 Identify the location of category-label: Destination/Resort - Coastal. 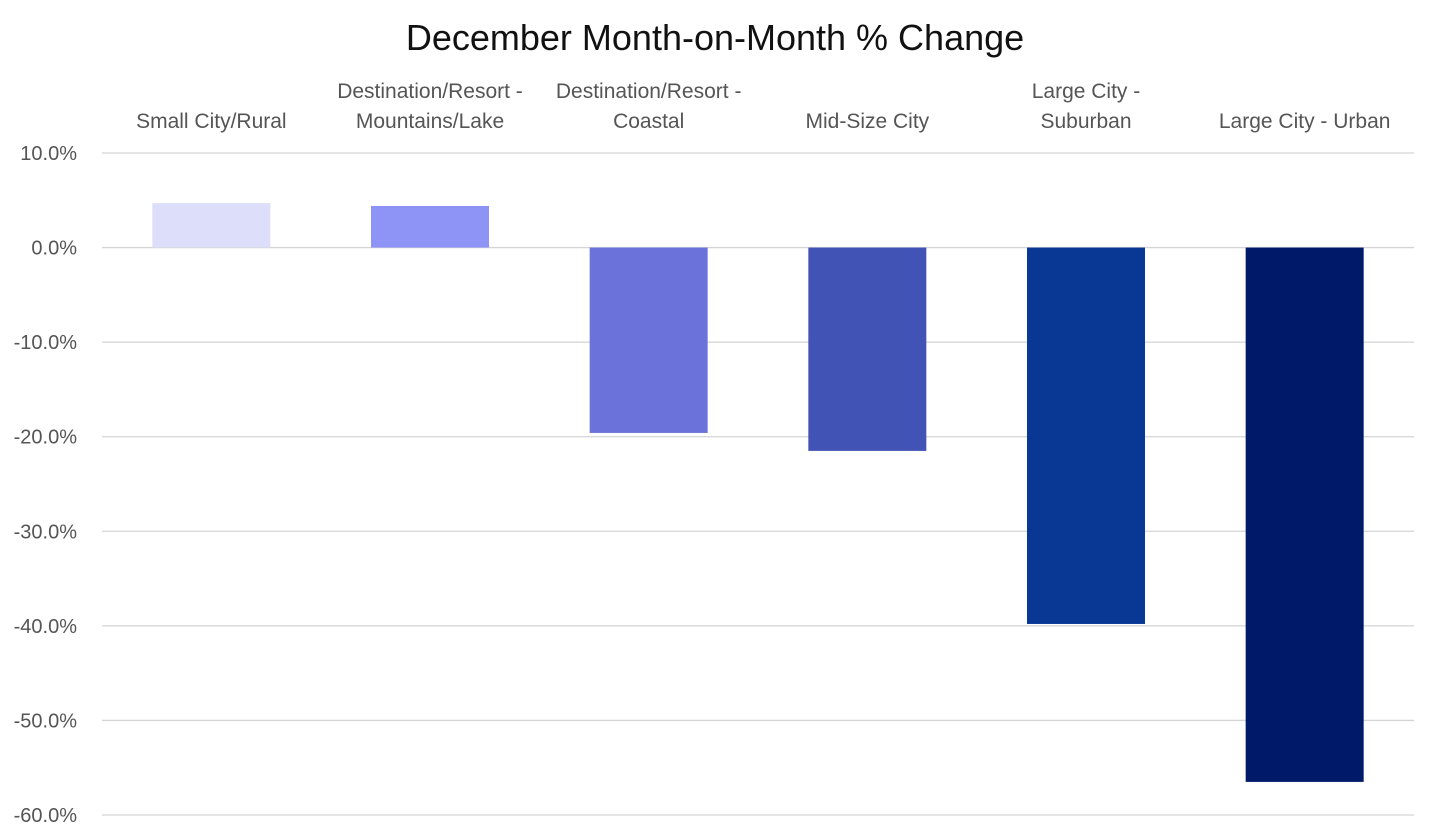
(649, 106).